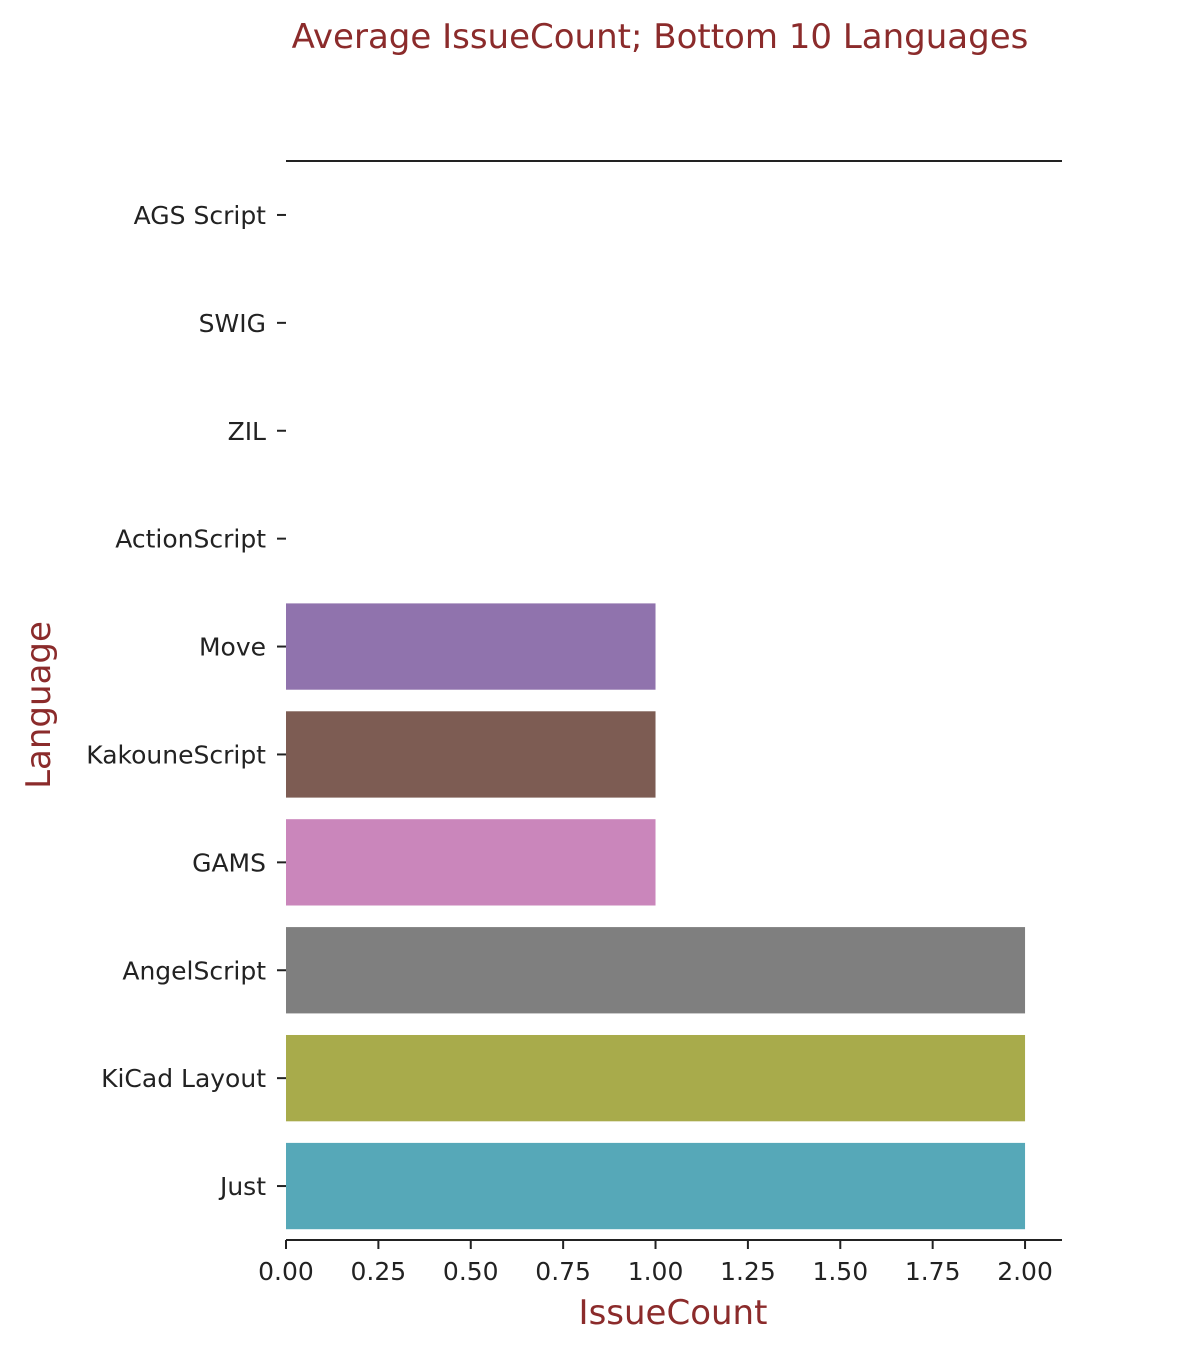 Image resolution: width=1194 pixels, height=1364 pixels. I want to click on x-tick-label: 0.25, so click(379, 1271).